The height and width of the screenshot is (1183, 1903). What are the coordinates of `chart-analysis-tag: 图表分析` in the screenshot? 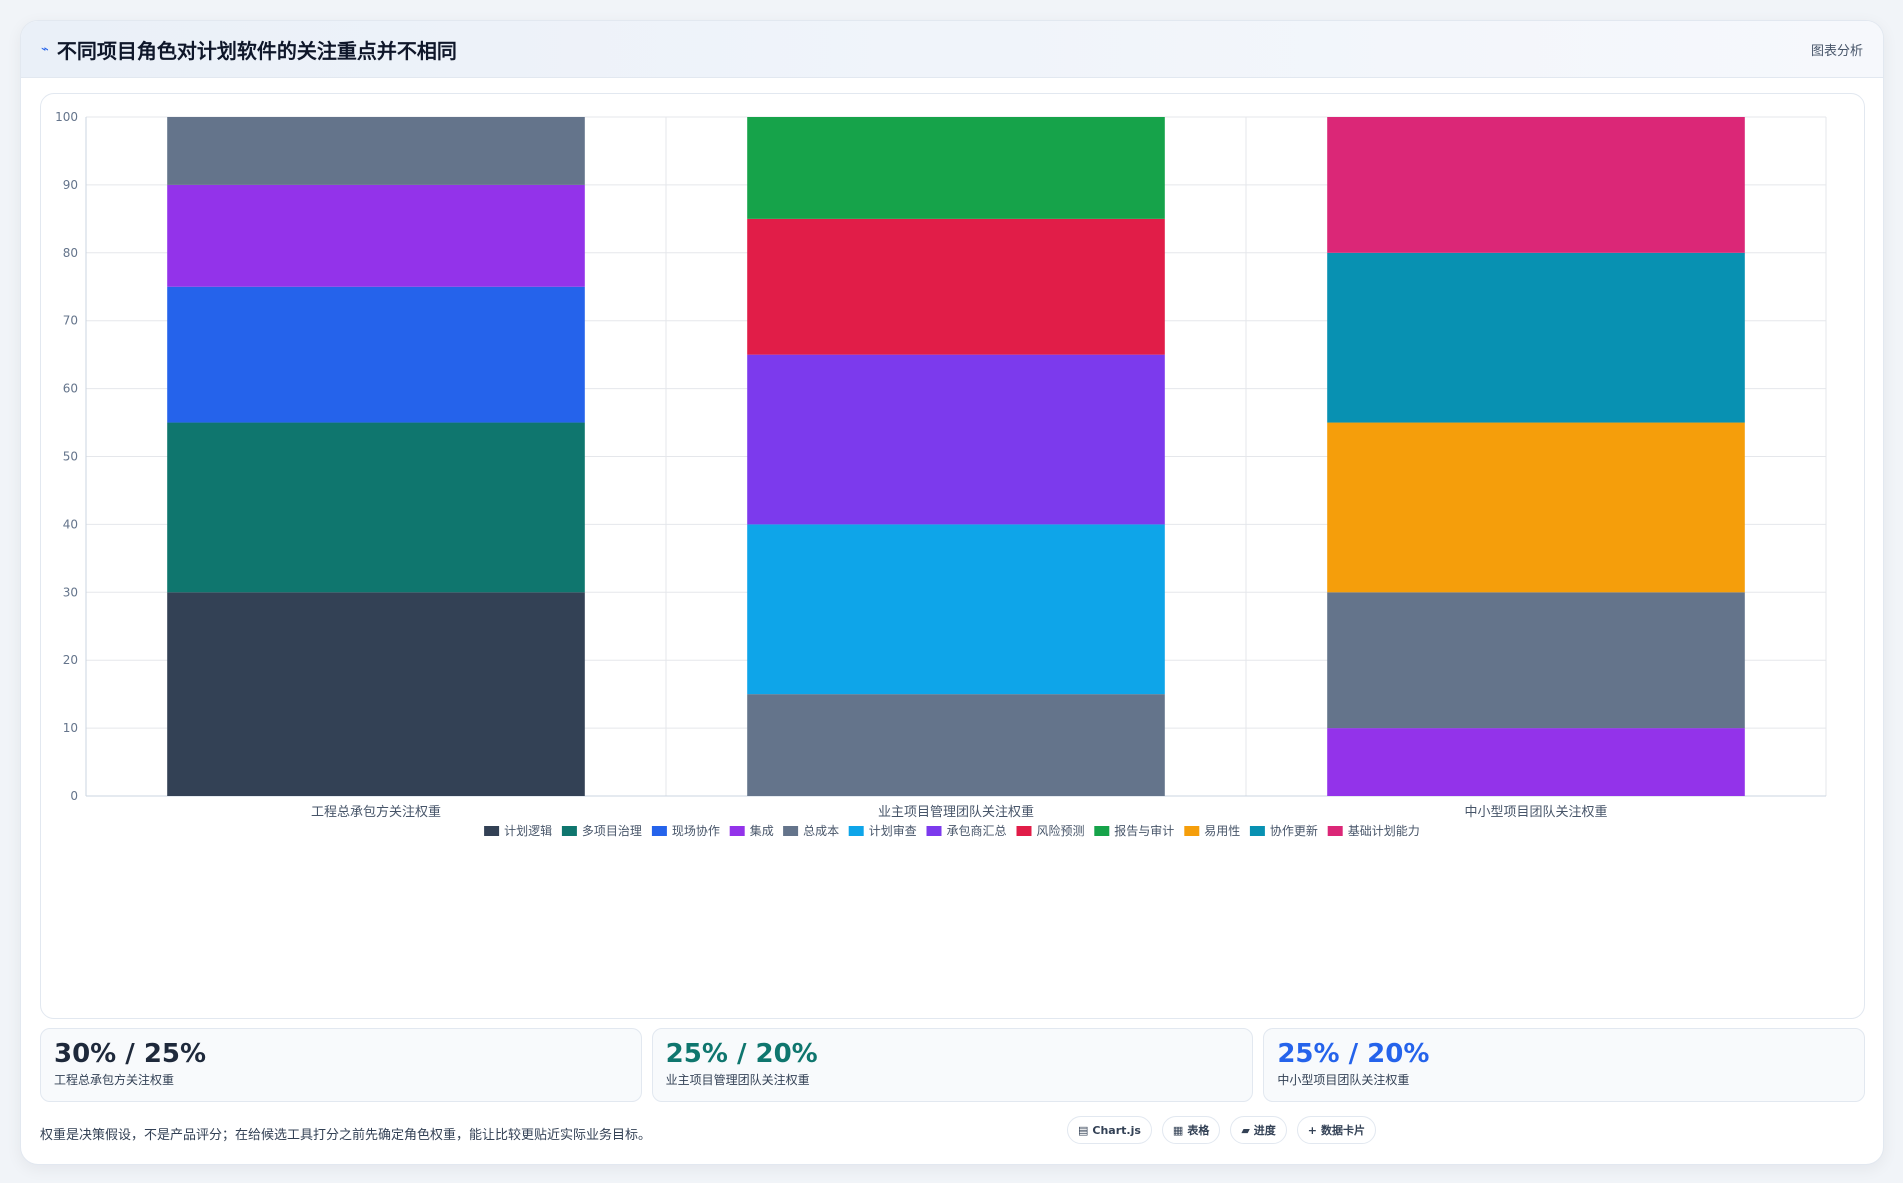 It's located at (1836, 51).